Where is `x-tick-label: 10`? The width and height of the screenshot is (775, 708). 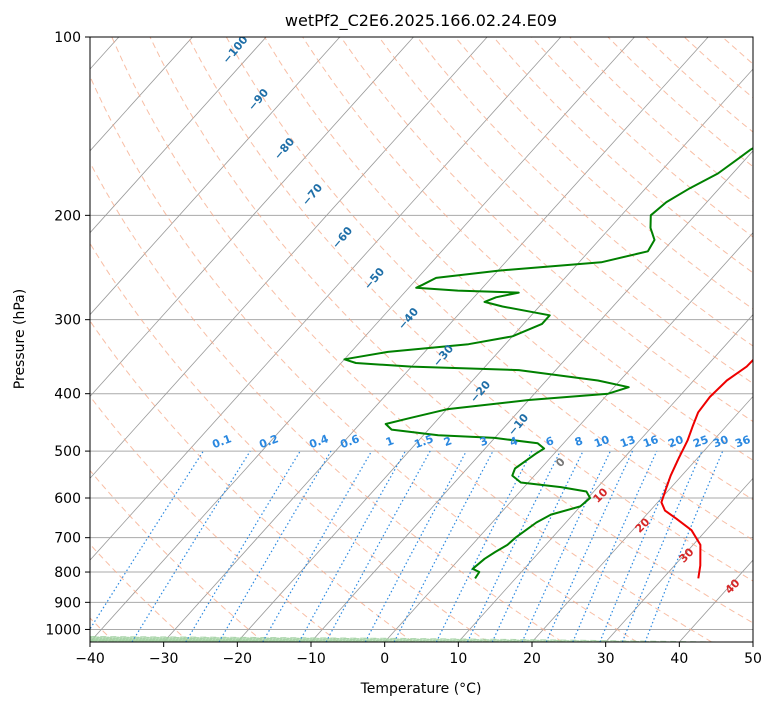
x-tick-label: 10 is located at coordinates (458, 659).